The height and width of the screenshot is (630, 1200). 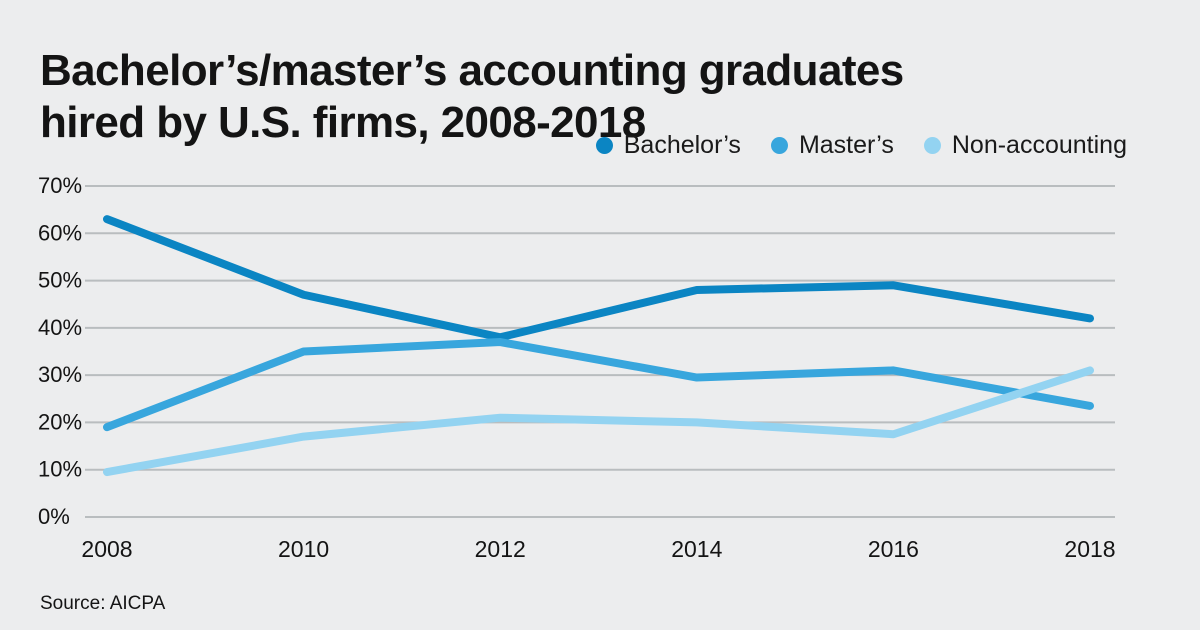 I want to click on x-tick-label: 2016, so click(x=893, y=549).